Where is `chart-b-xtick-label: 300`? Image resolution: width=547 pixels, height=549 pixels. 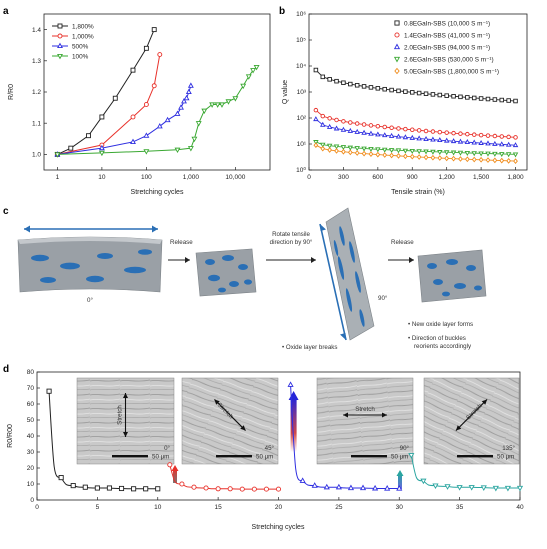
chart-b-xtick-label: 300 is located at coordinates (343, 177).